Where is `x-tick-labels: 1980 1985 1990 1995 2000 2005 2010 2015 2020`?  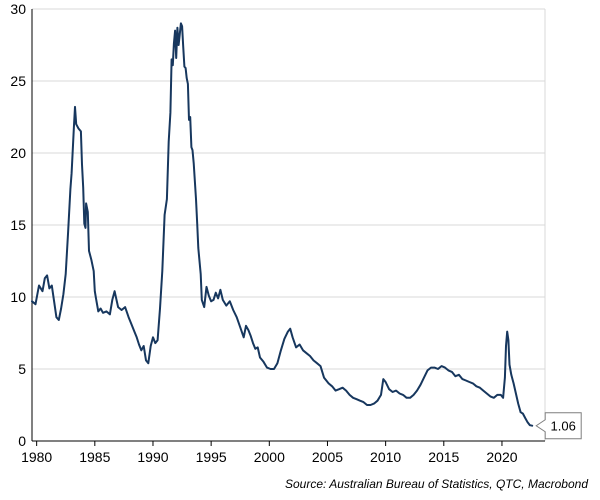 x-tick-labels: 1980 1985 1990 1995 2000 2005 2010 2015 2020 is located at coordinates (269, 457).